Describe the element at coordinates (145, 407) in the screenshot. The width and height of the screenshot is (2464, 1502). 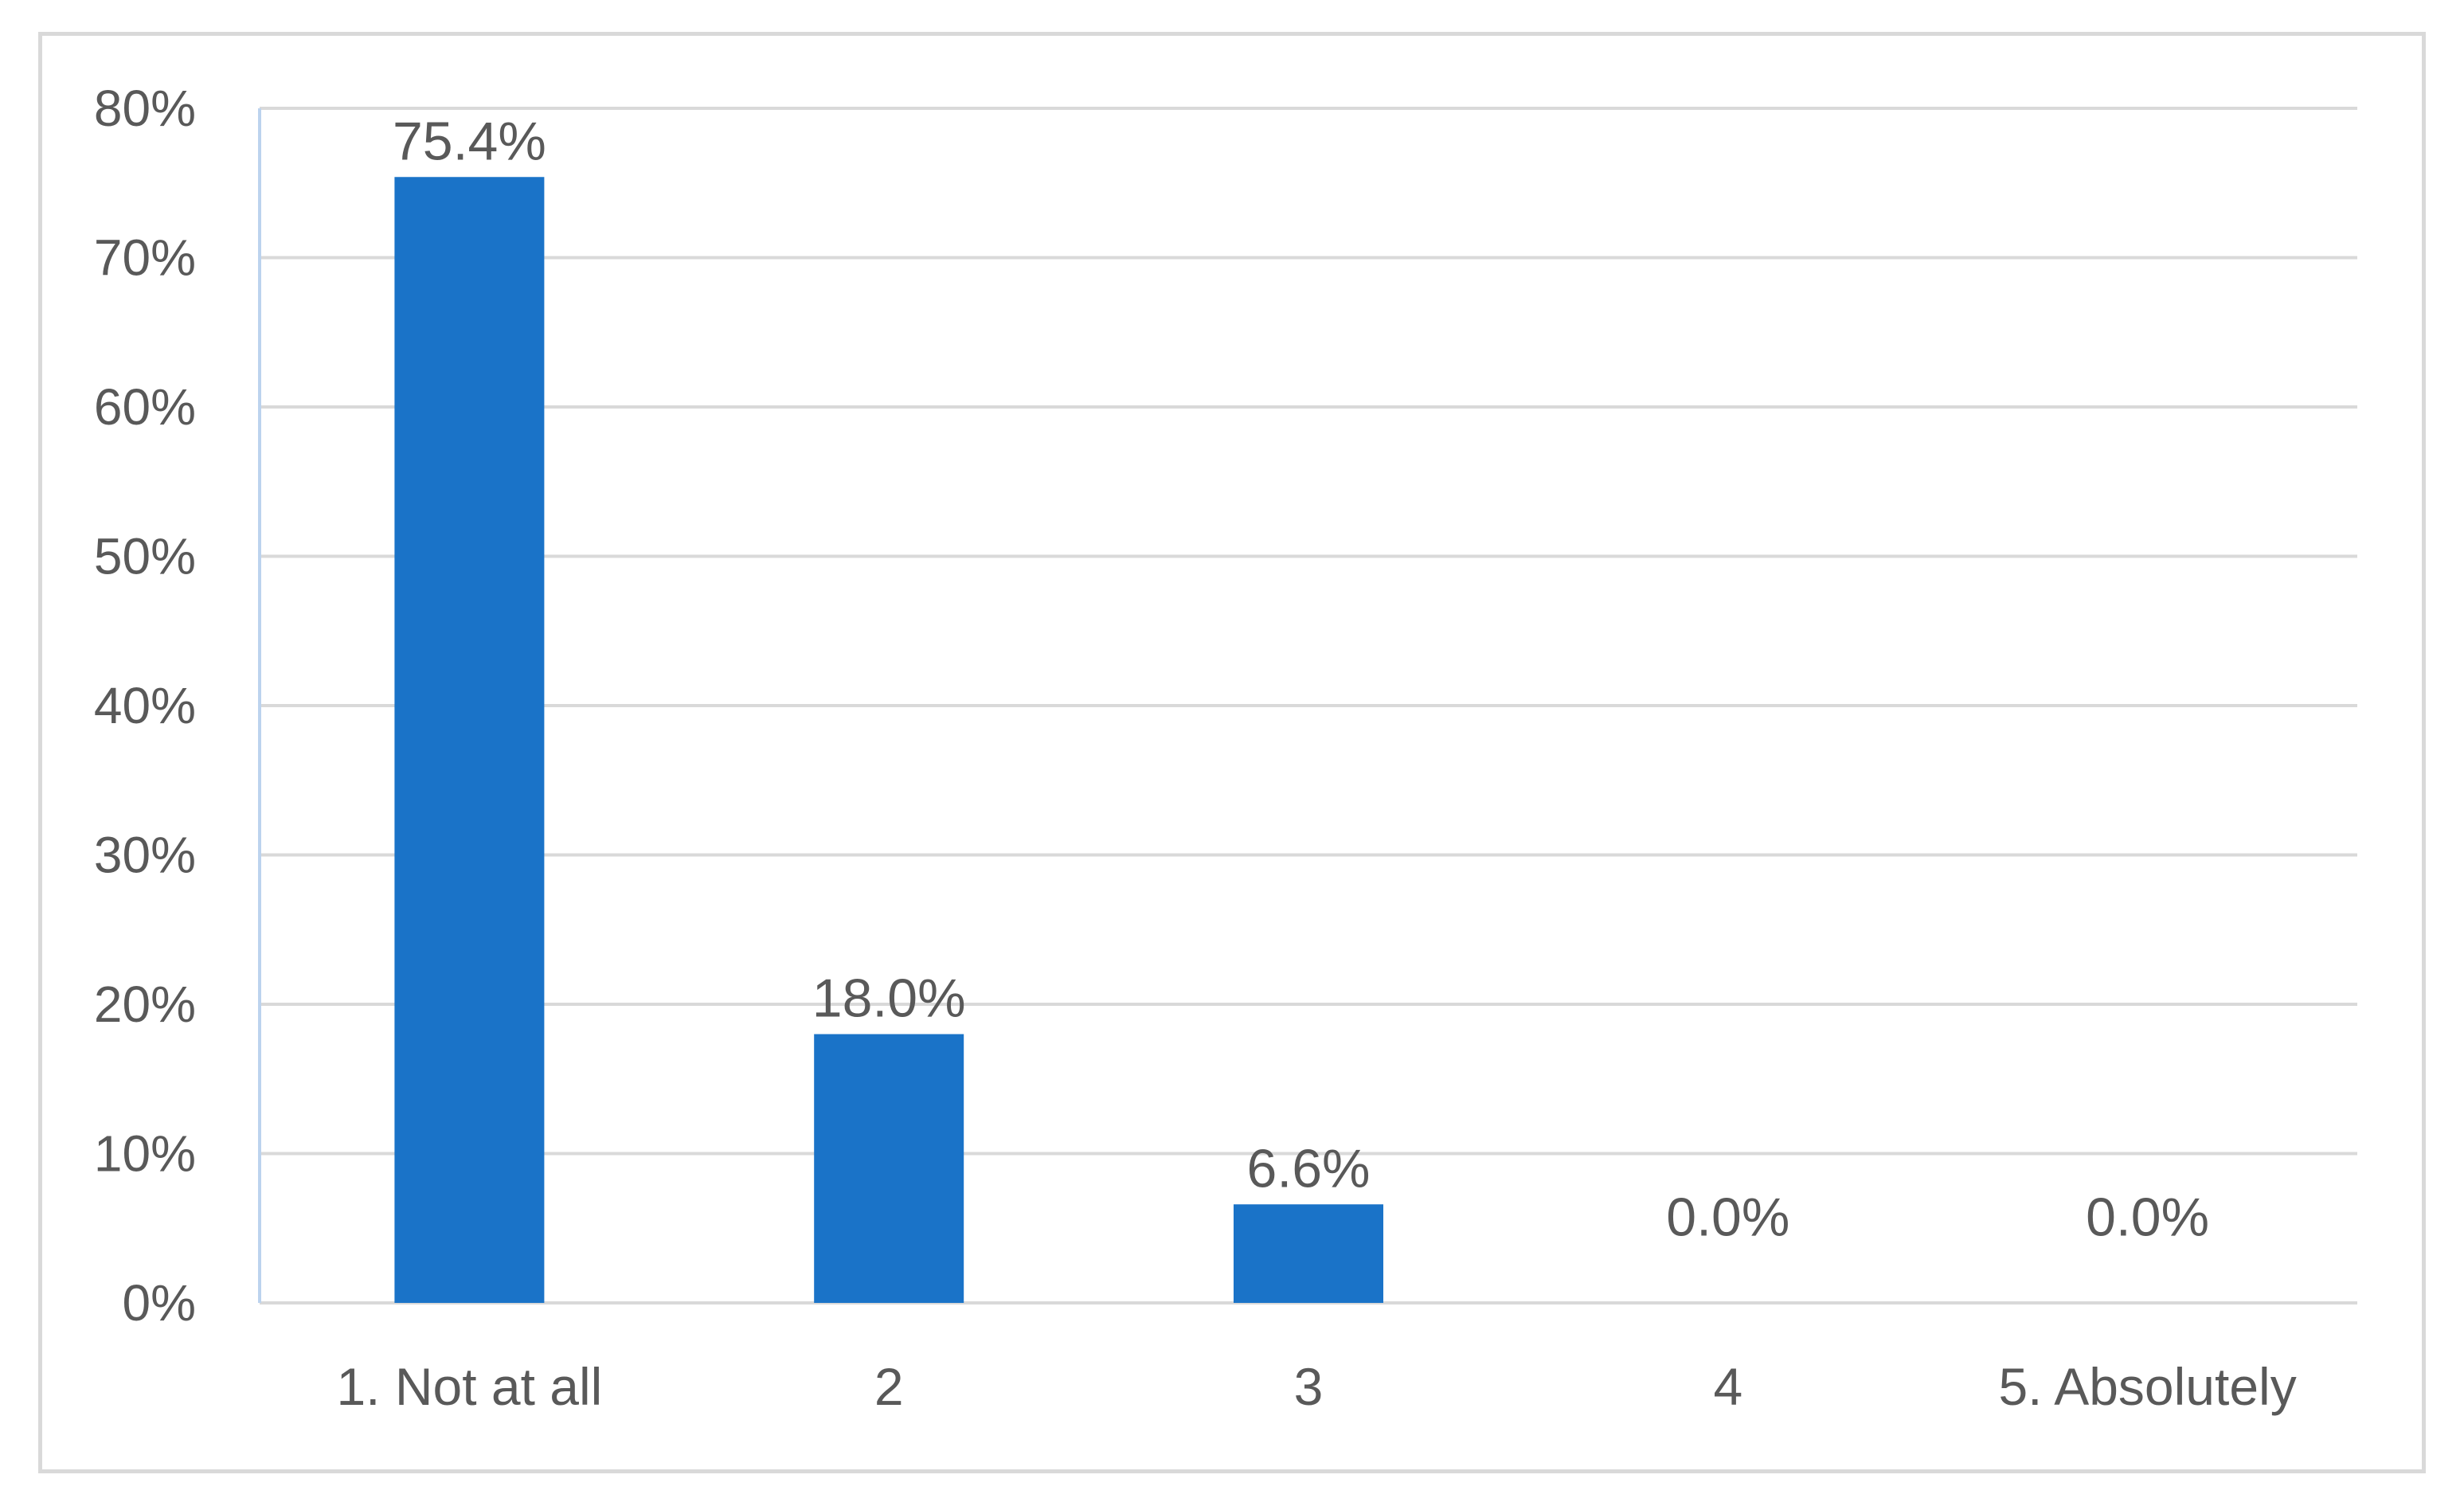
I see `y-tick-label: 60%` at that location.